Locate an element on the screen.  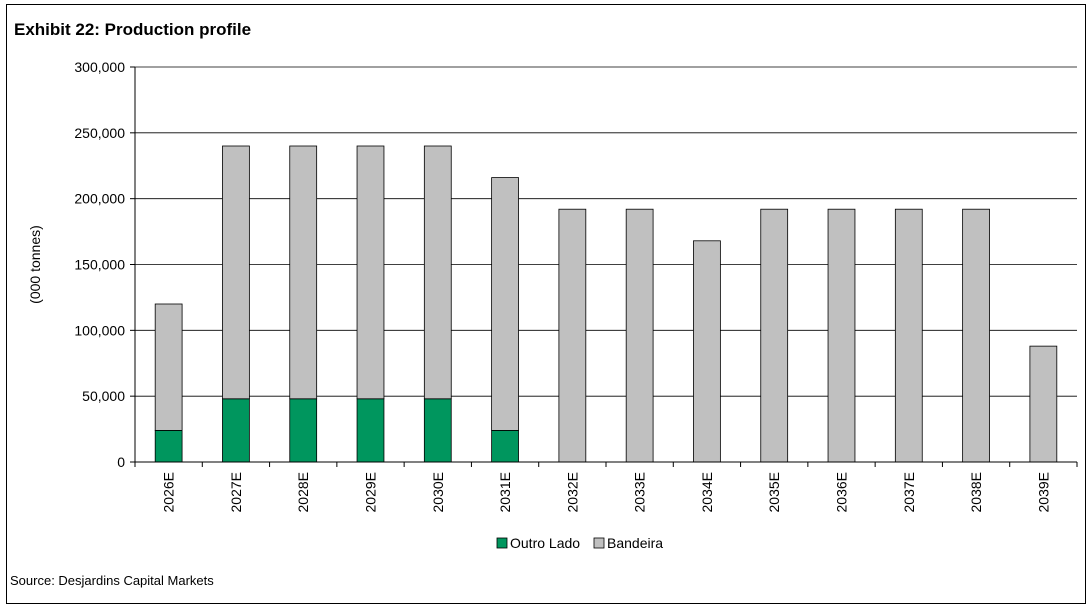
x-tick-label: 2038E is located at coordinates (976, 492).